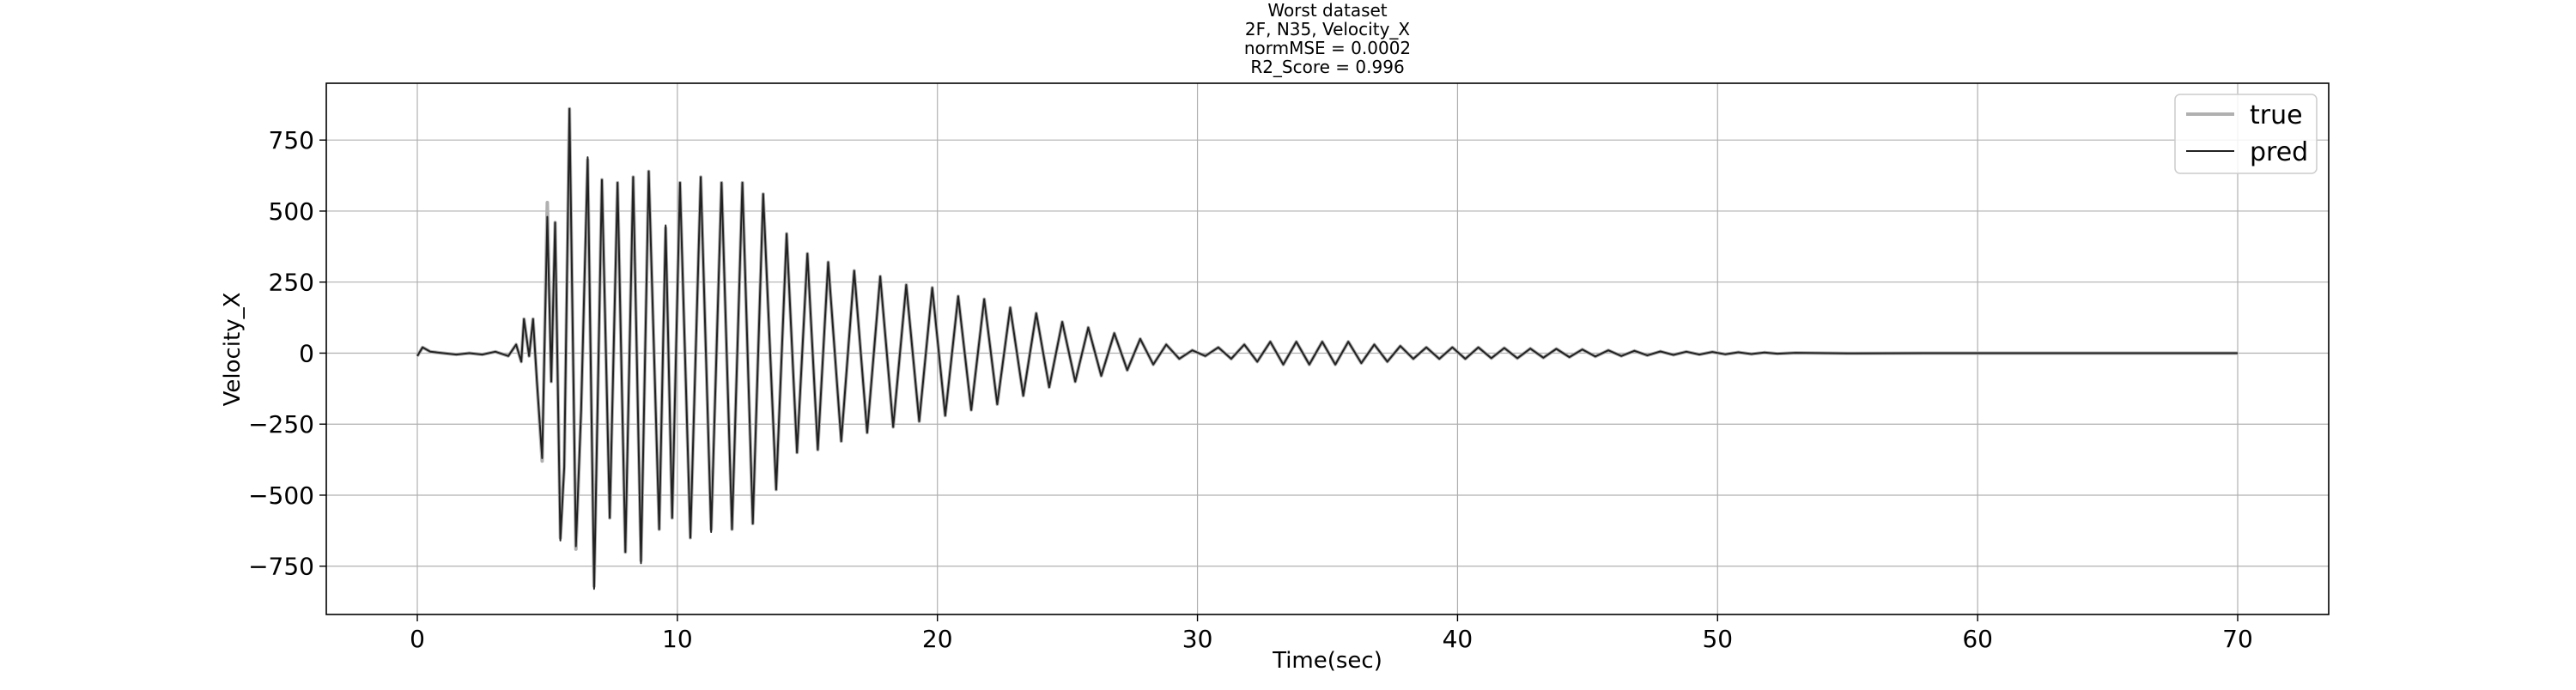 Image resolution: width=2576 pixels, height=690 pixels. Describe the element at coordinates (1197, 639) in the screenshot. I see `x-tick-label: 30` at that location.